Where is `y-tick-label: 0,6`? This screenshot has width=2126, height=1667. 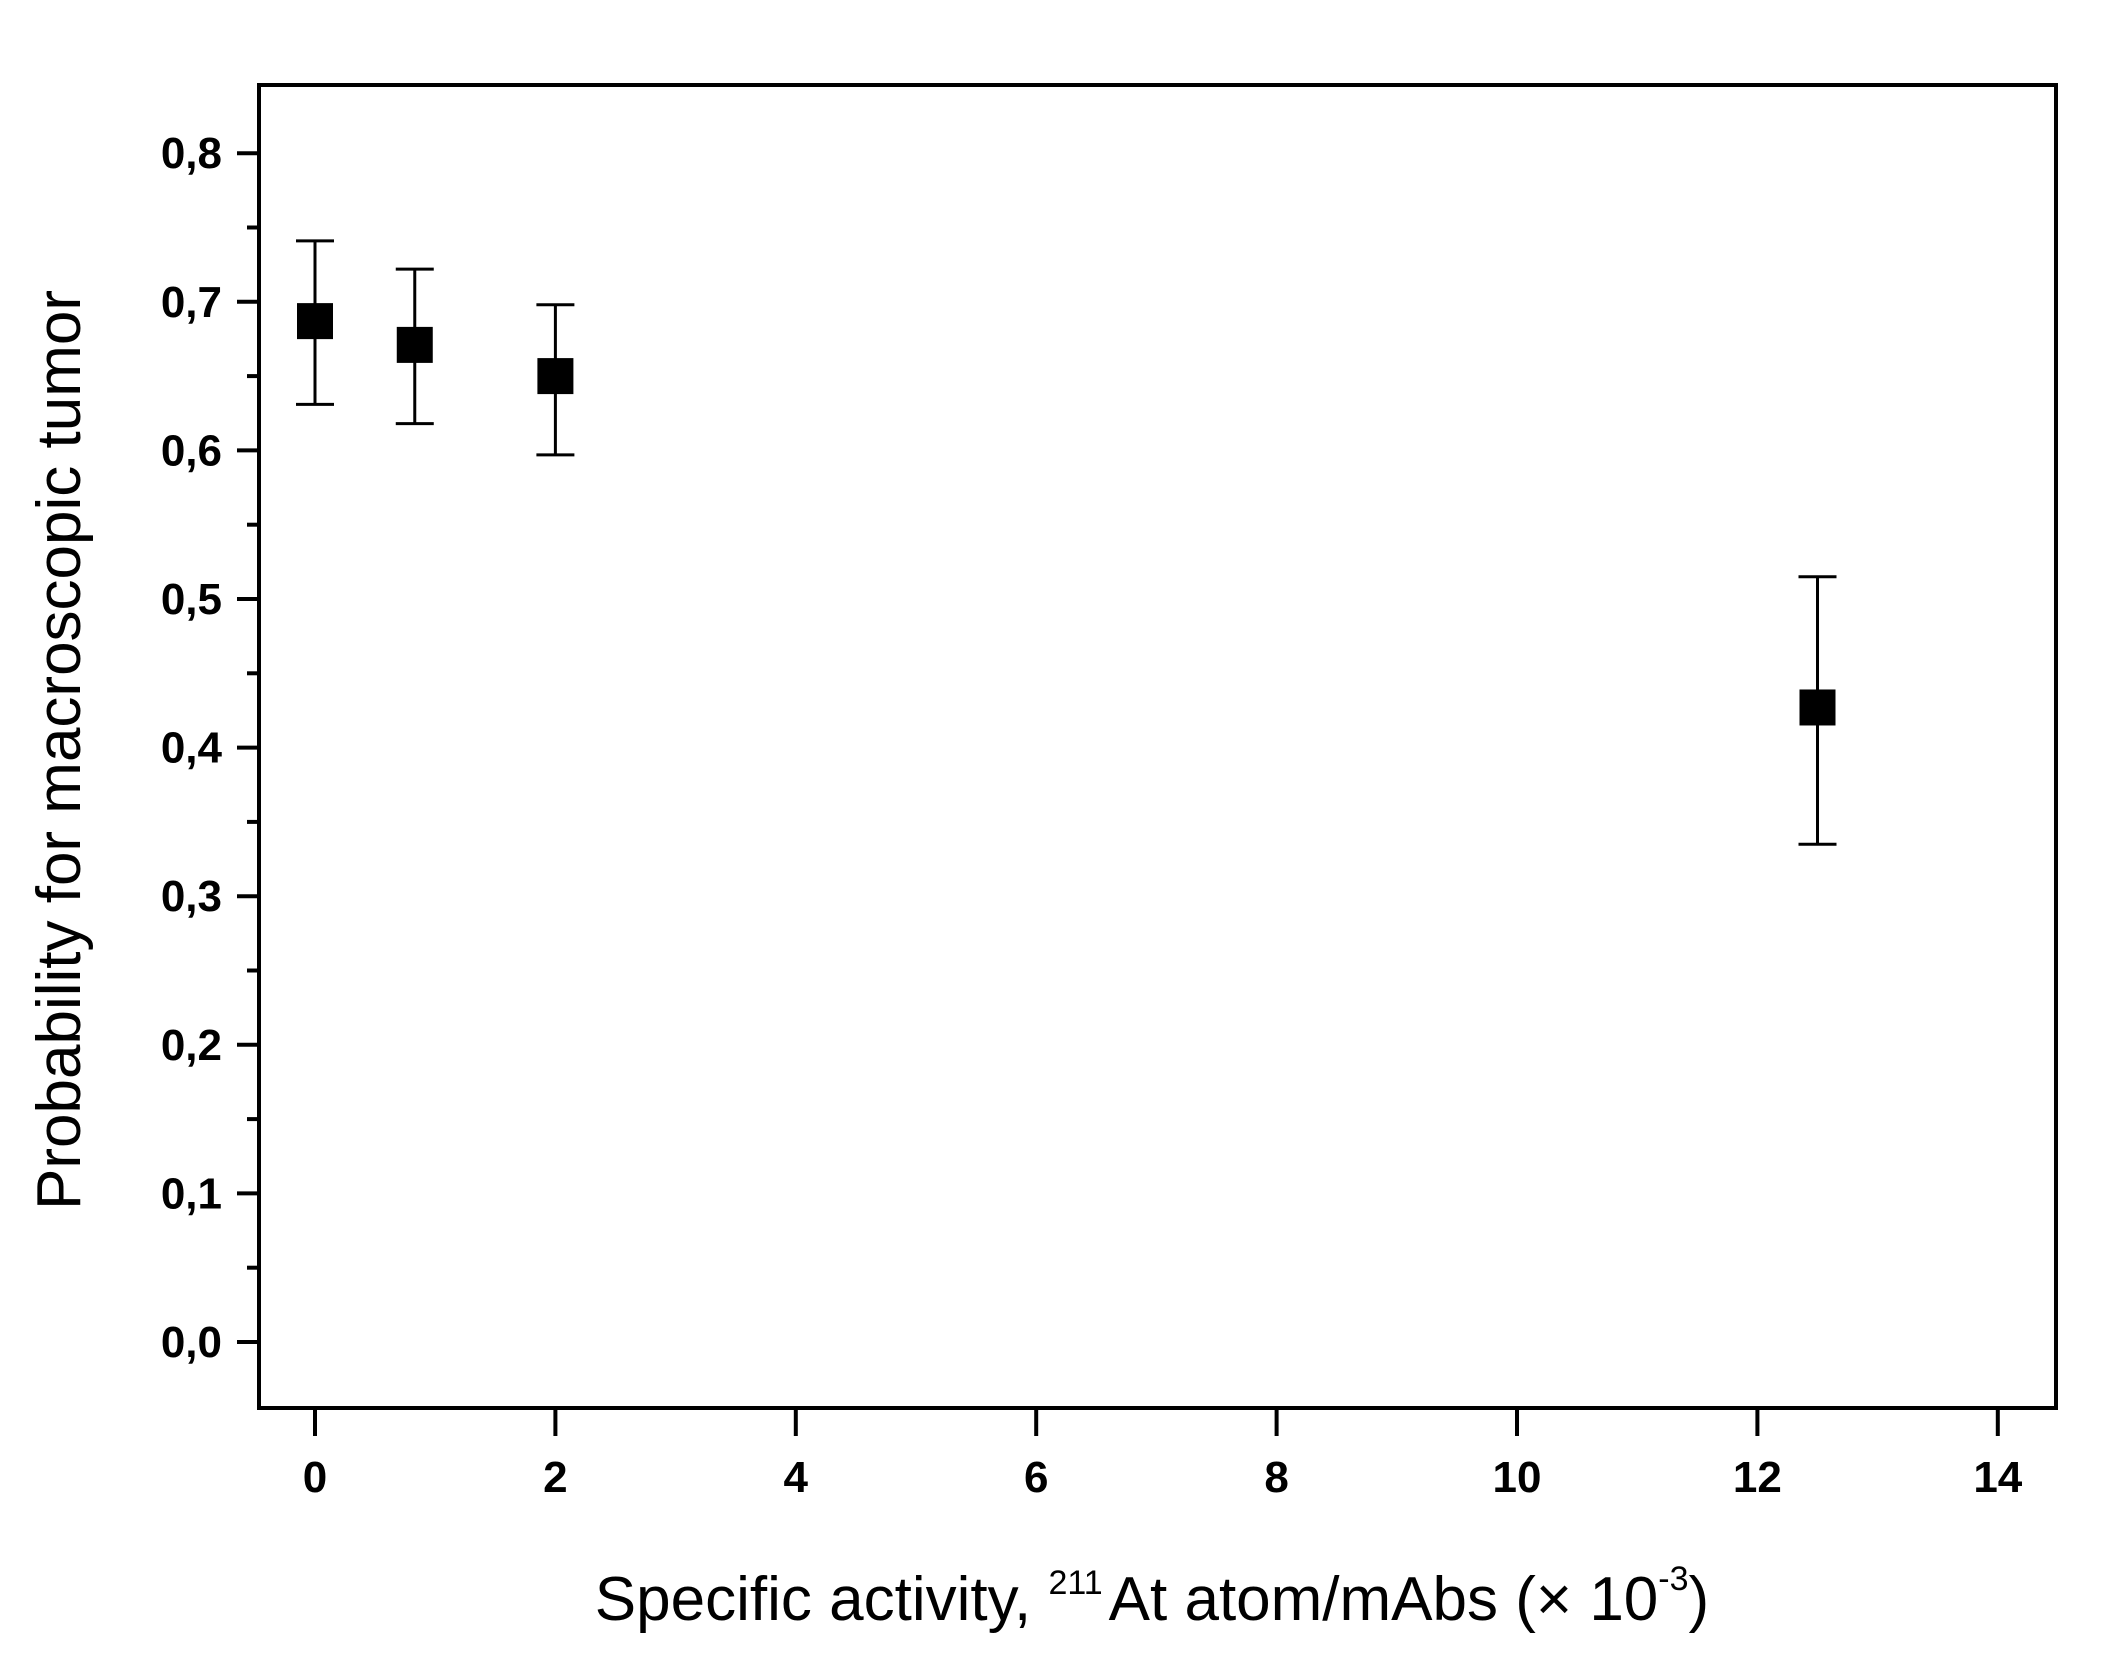 y-tick-label: 0,6 is located at coordinates (191, 450).